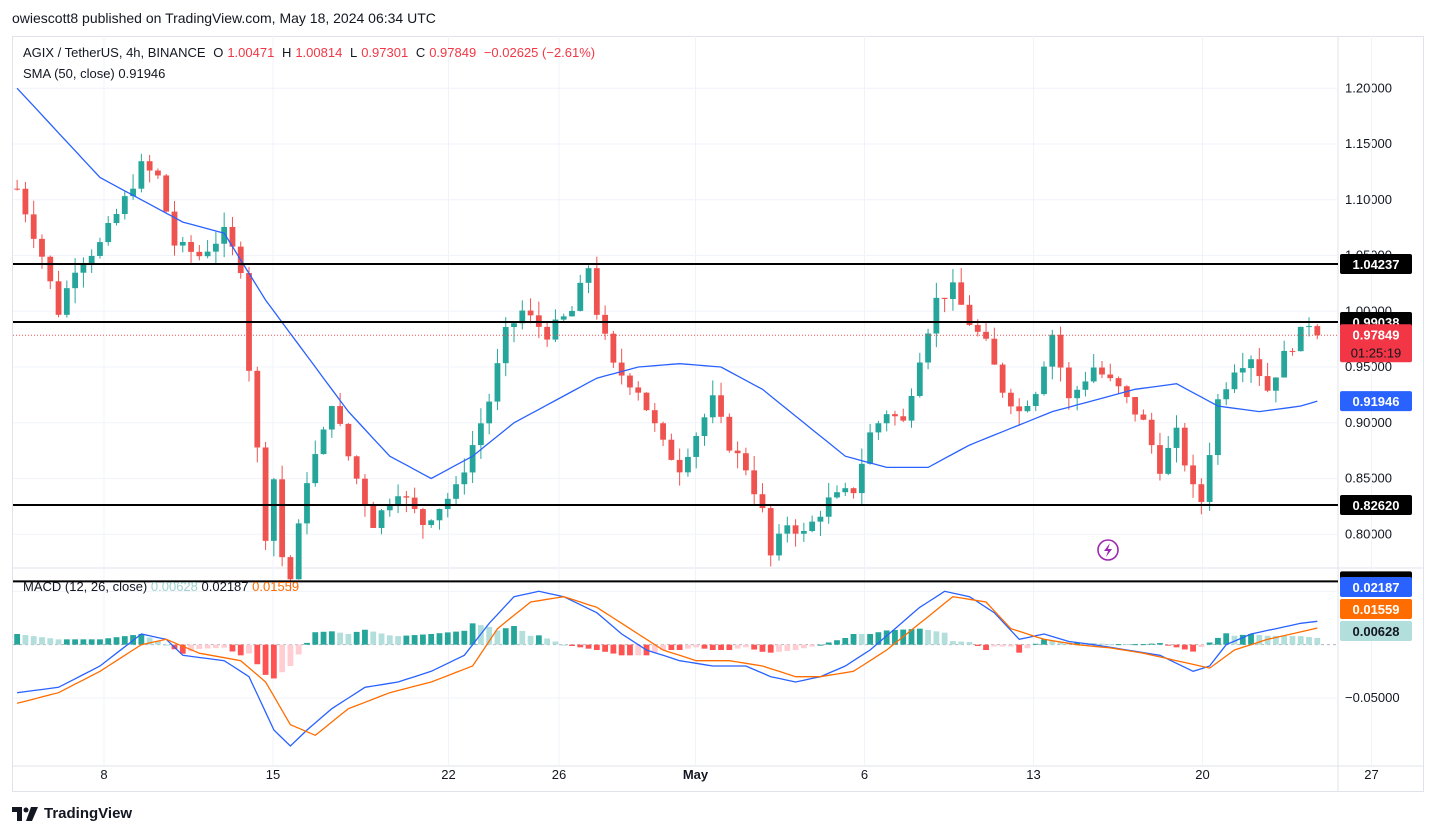 This screenshot has height=836, width=1438. I want to click on tradingview-logo-icon, so click(25, 813).